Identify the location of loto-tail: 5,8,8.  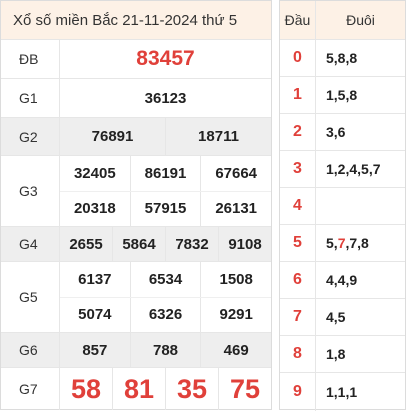
(342, 58).